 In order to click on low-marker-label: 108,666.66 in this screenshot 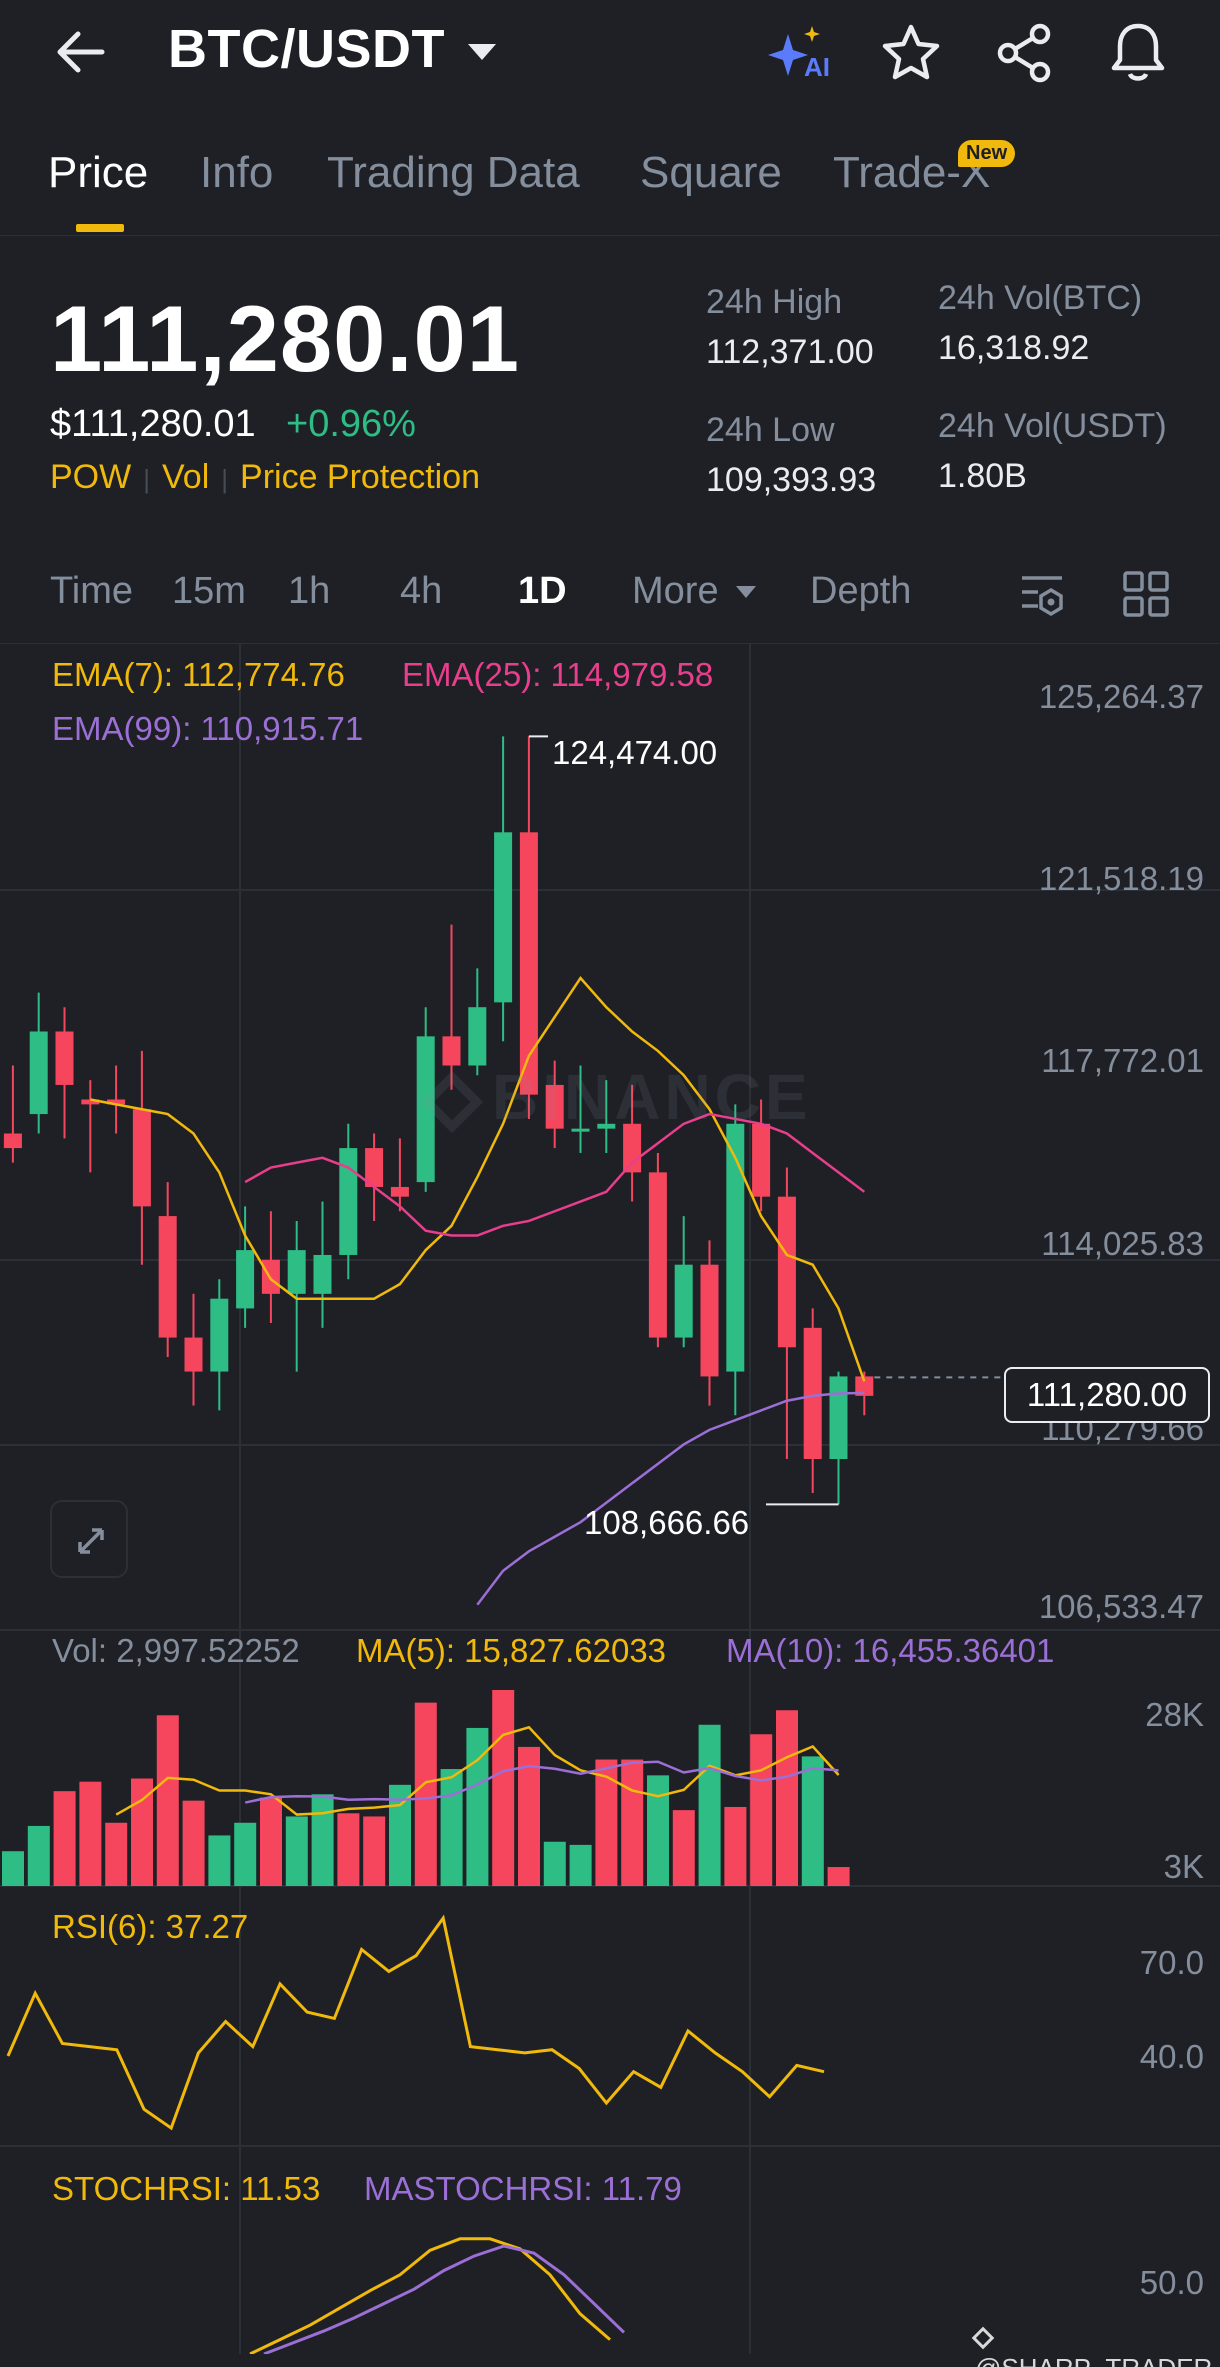, I will do `click(667, 1522)`.